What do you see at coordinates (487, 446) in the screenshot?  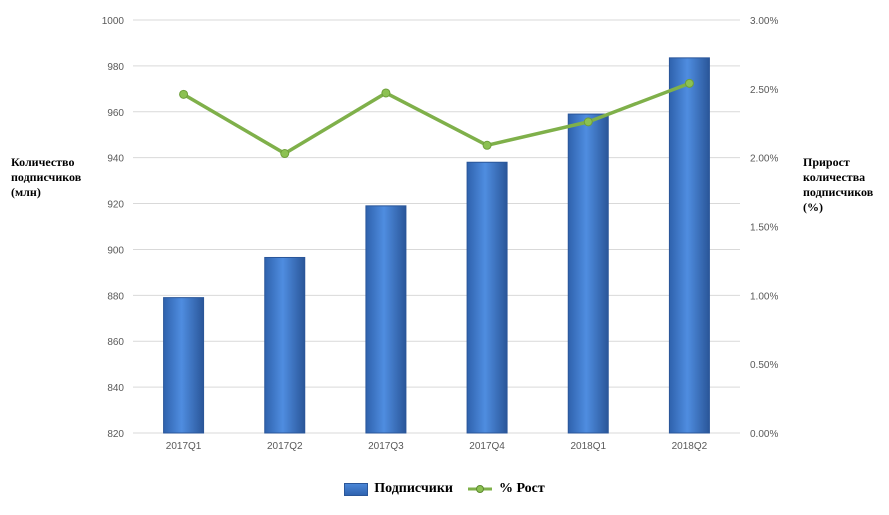 I see `x-tick-label: 2017Q4` at bounding box center [487, 446].